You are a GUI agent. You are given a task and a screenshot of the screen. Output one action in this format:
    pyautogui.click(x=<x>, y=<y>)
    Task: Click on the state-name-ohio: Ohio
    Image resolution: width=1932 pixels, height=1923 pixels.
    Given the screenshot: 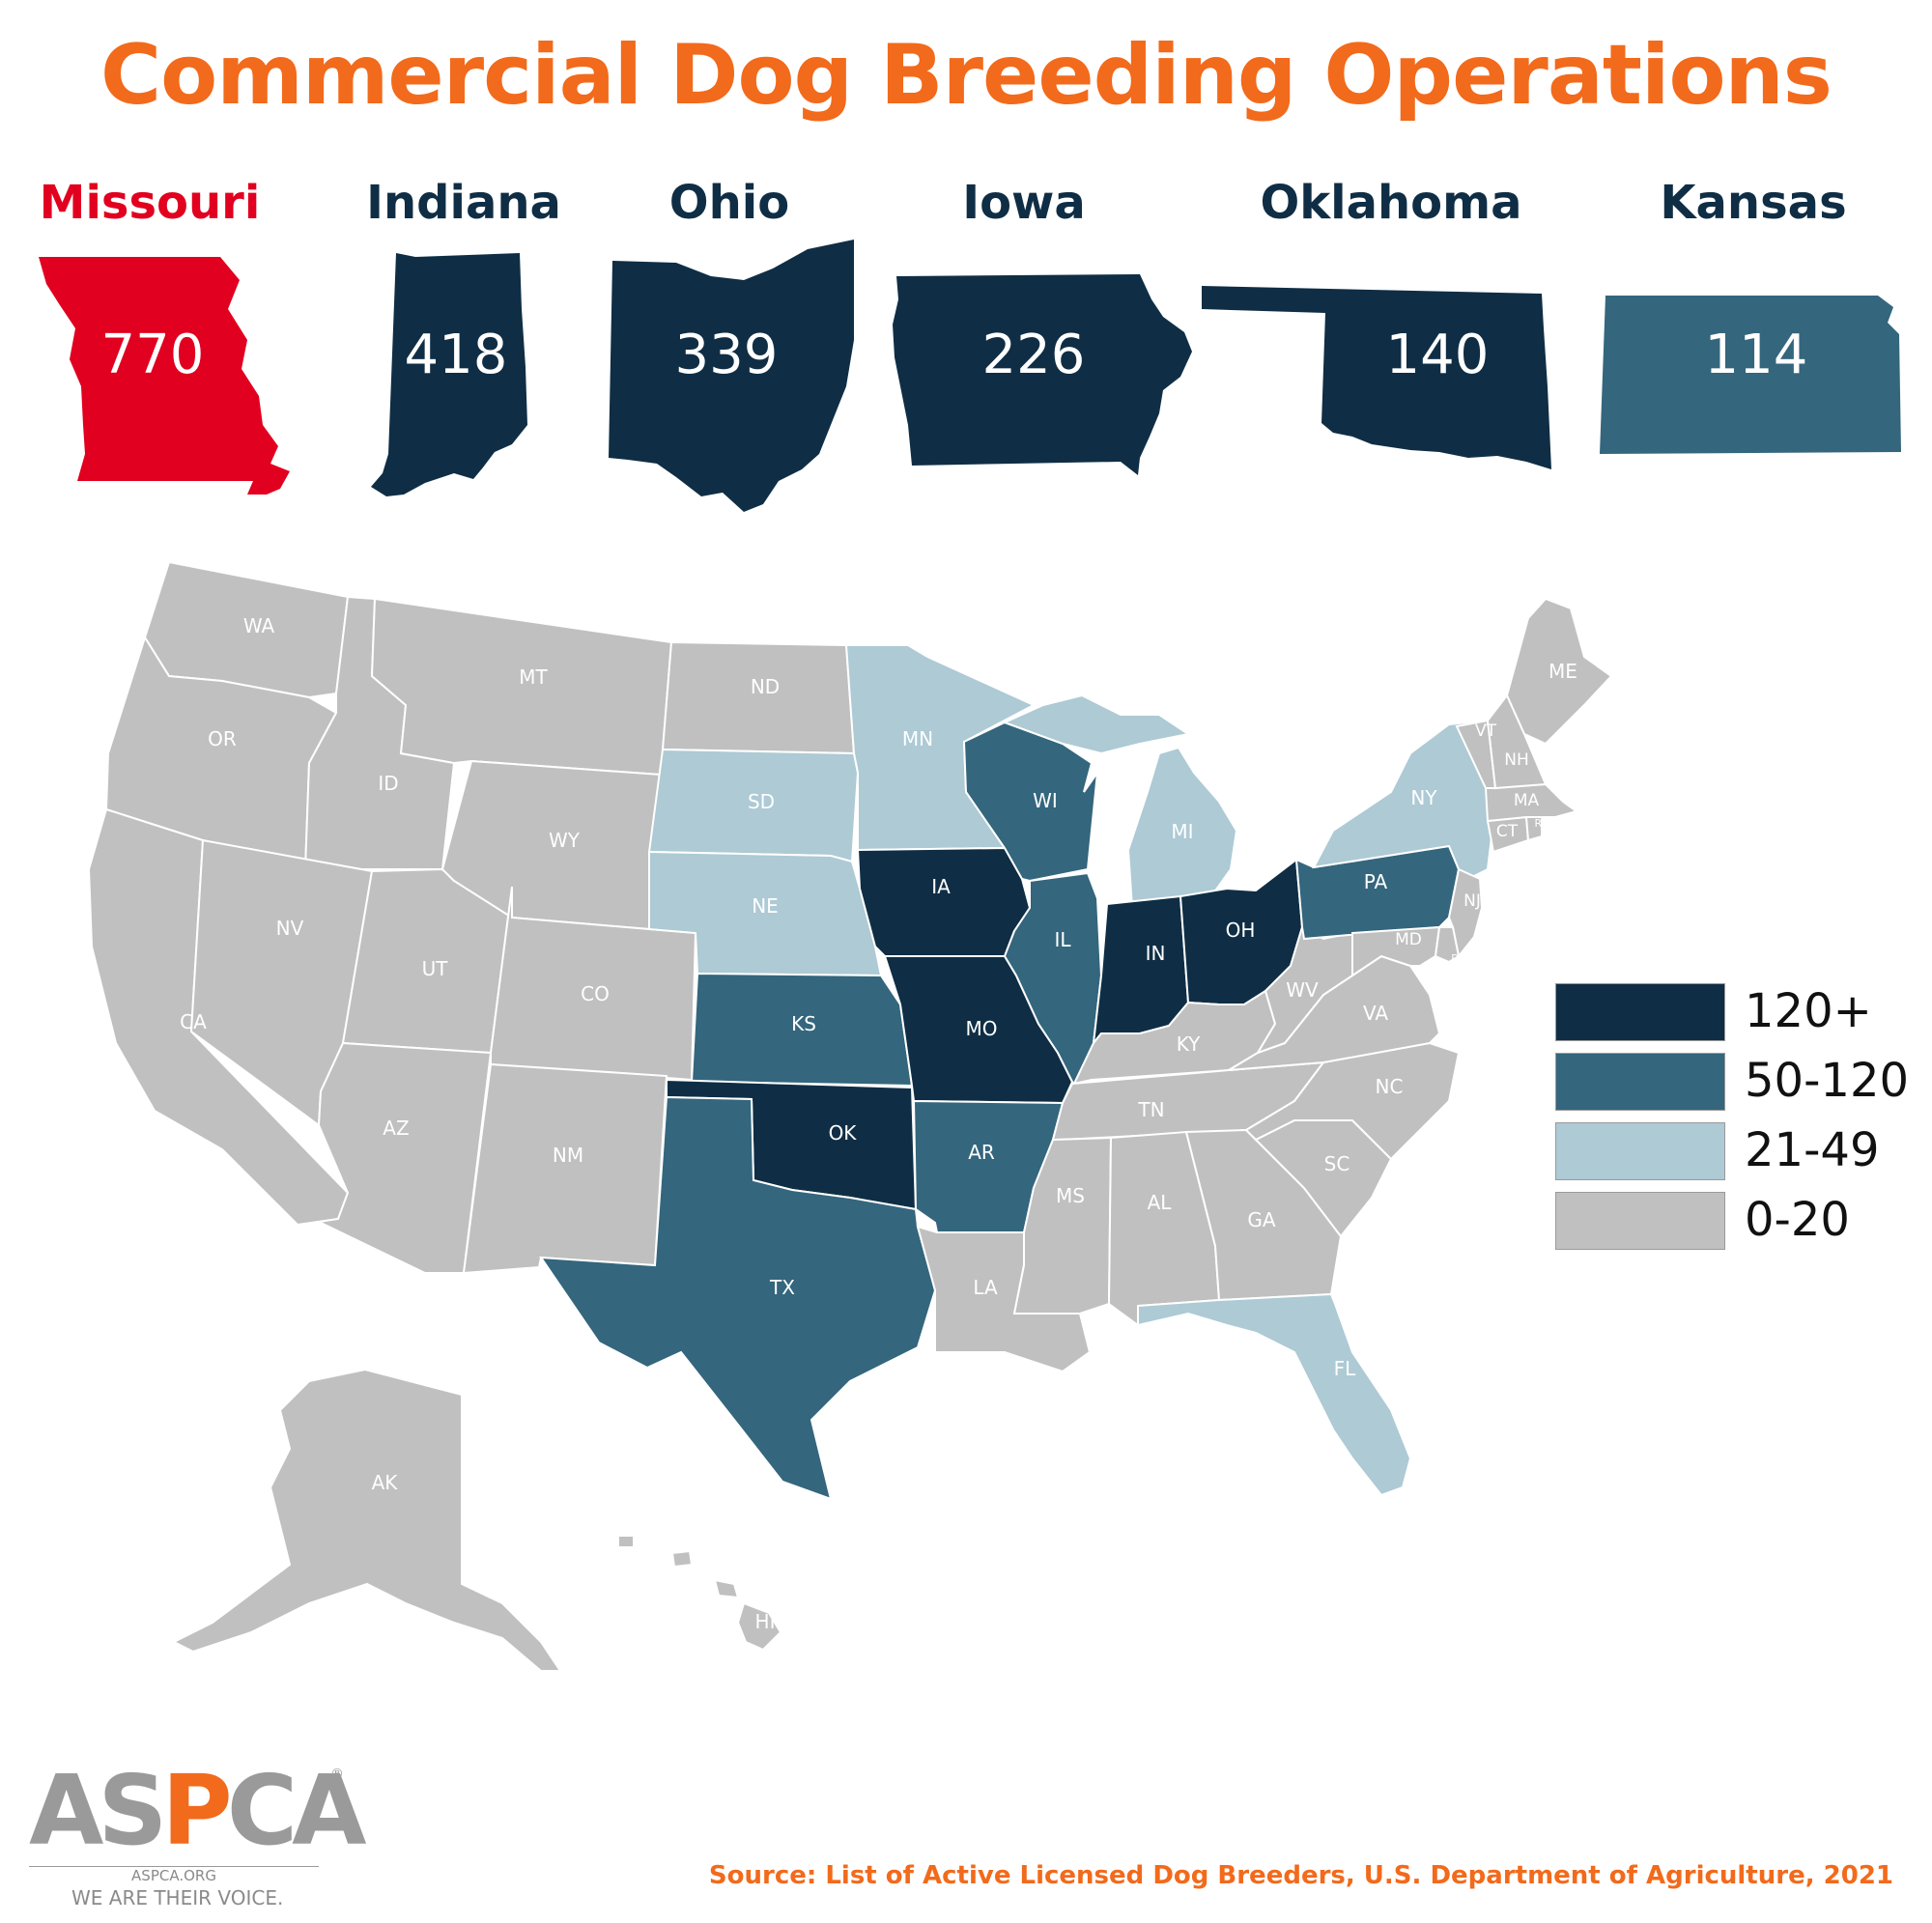 What is the action you would take?
    pyautogui.click(x=729, y=203)
    